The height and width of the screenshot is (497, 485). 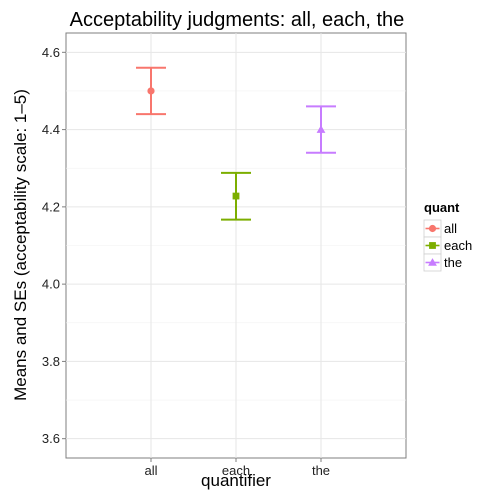 What do you see at coordinates (51, 284) in the screenshot?
I see `y-tick-label: 4.0` at bounding box center [51, 284].